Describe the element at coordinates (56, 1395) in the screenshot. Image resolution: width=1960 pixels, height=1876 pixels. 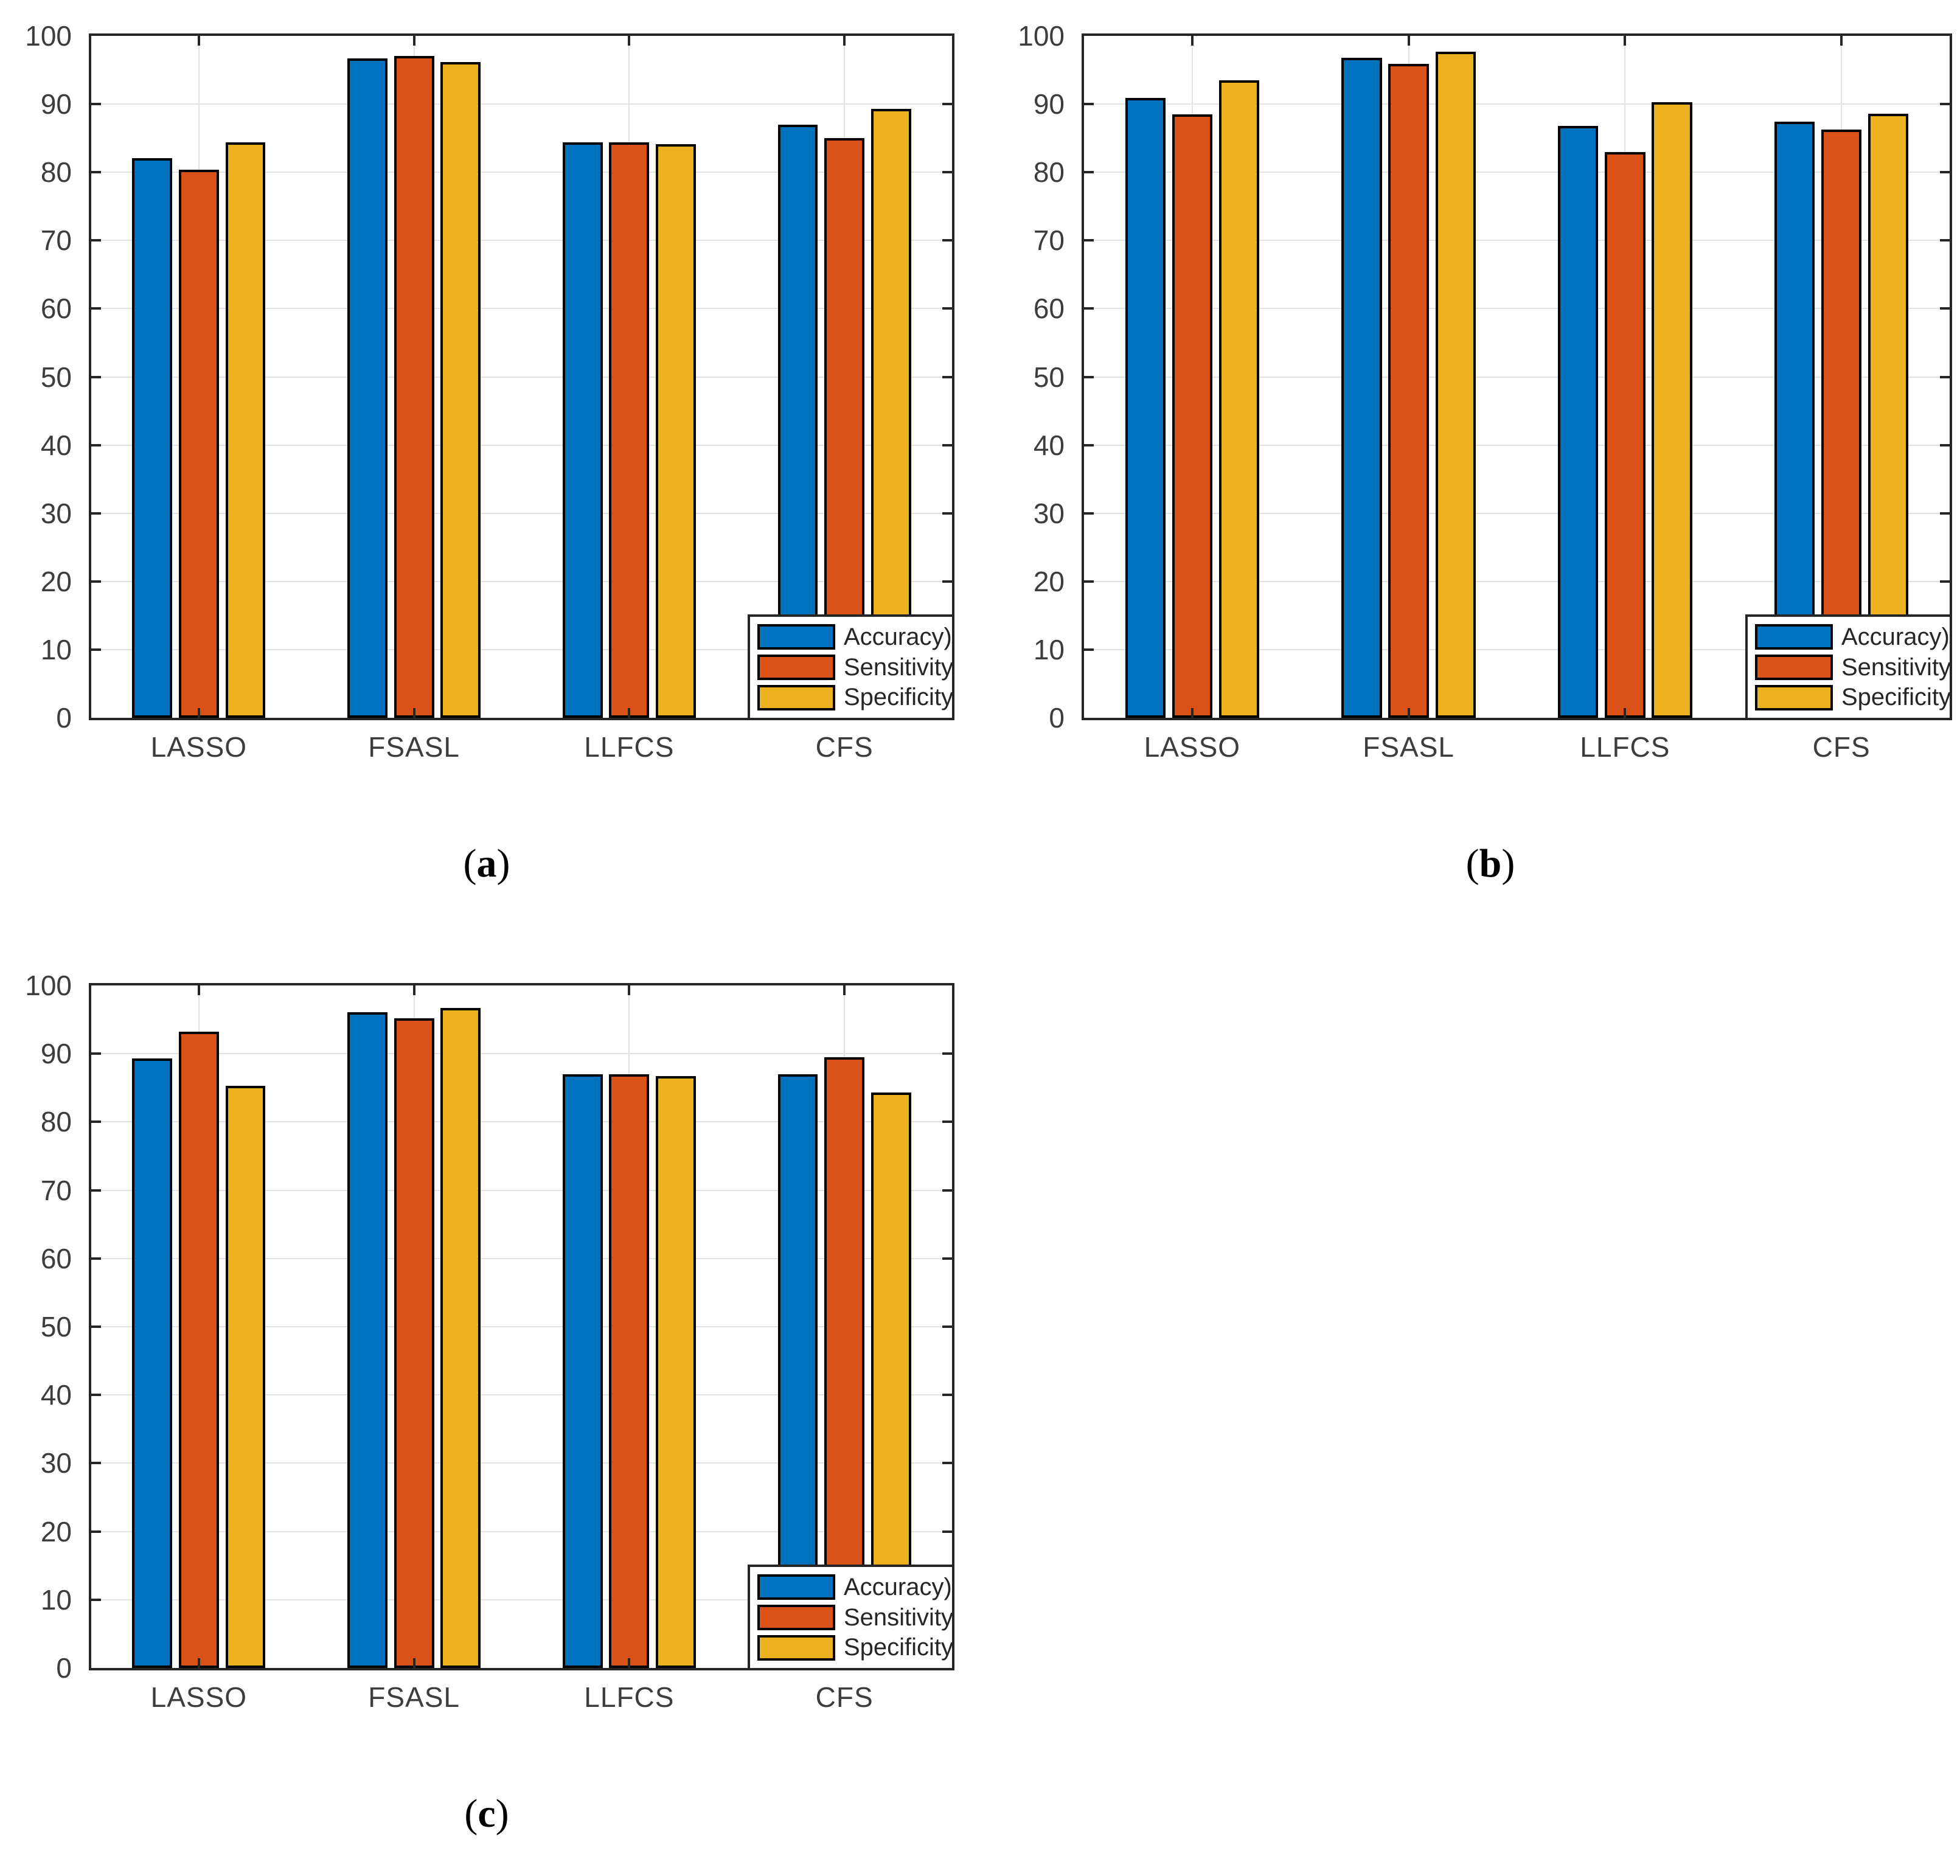
I see `y-tick-label: 40` at that location.